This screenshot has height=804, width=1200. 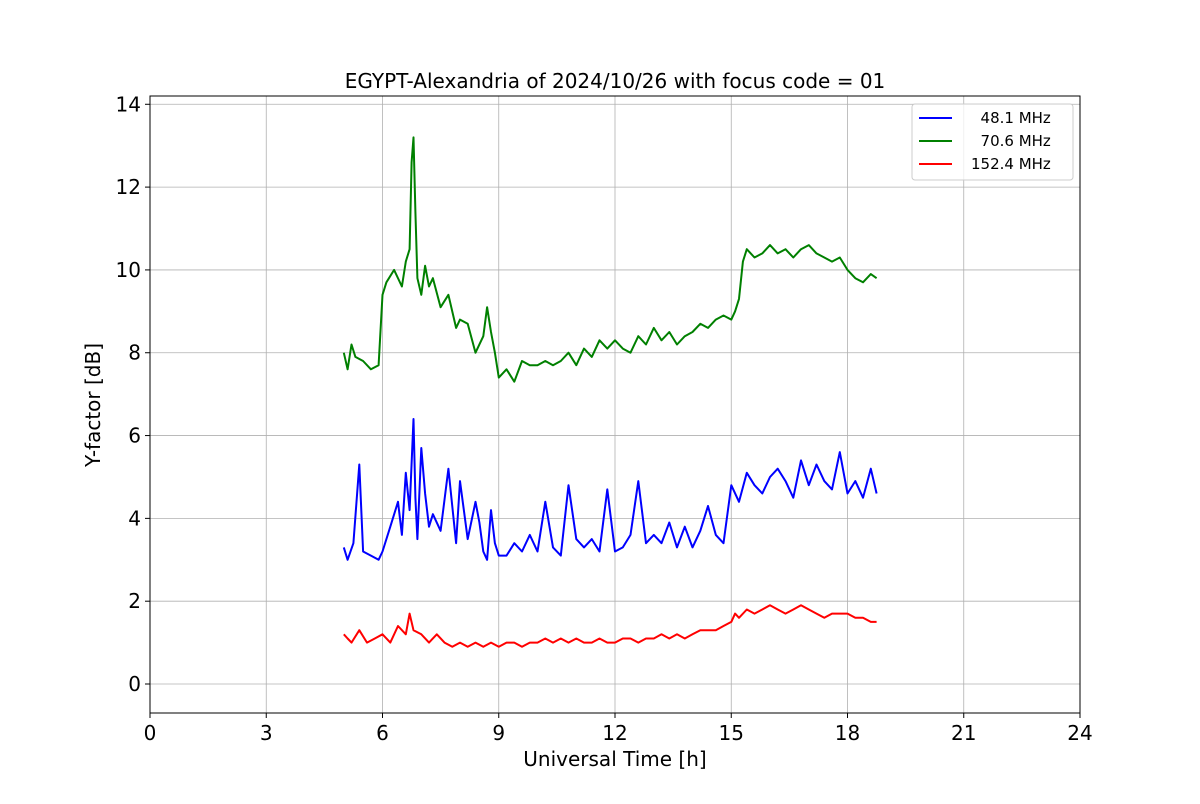 What do you see at coordinates (847, 733) in the screenshot?
I see `x-tick-label: 18` at bounding box center [847, 733].